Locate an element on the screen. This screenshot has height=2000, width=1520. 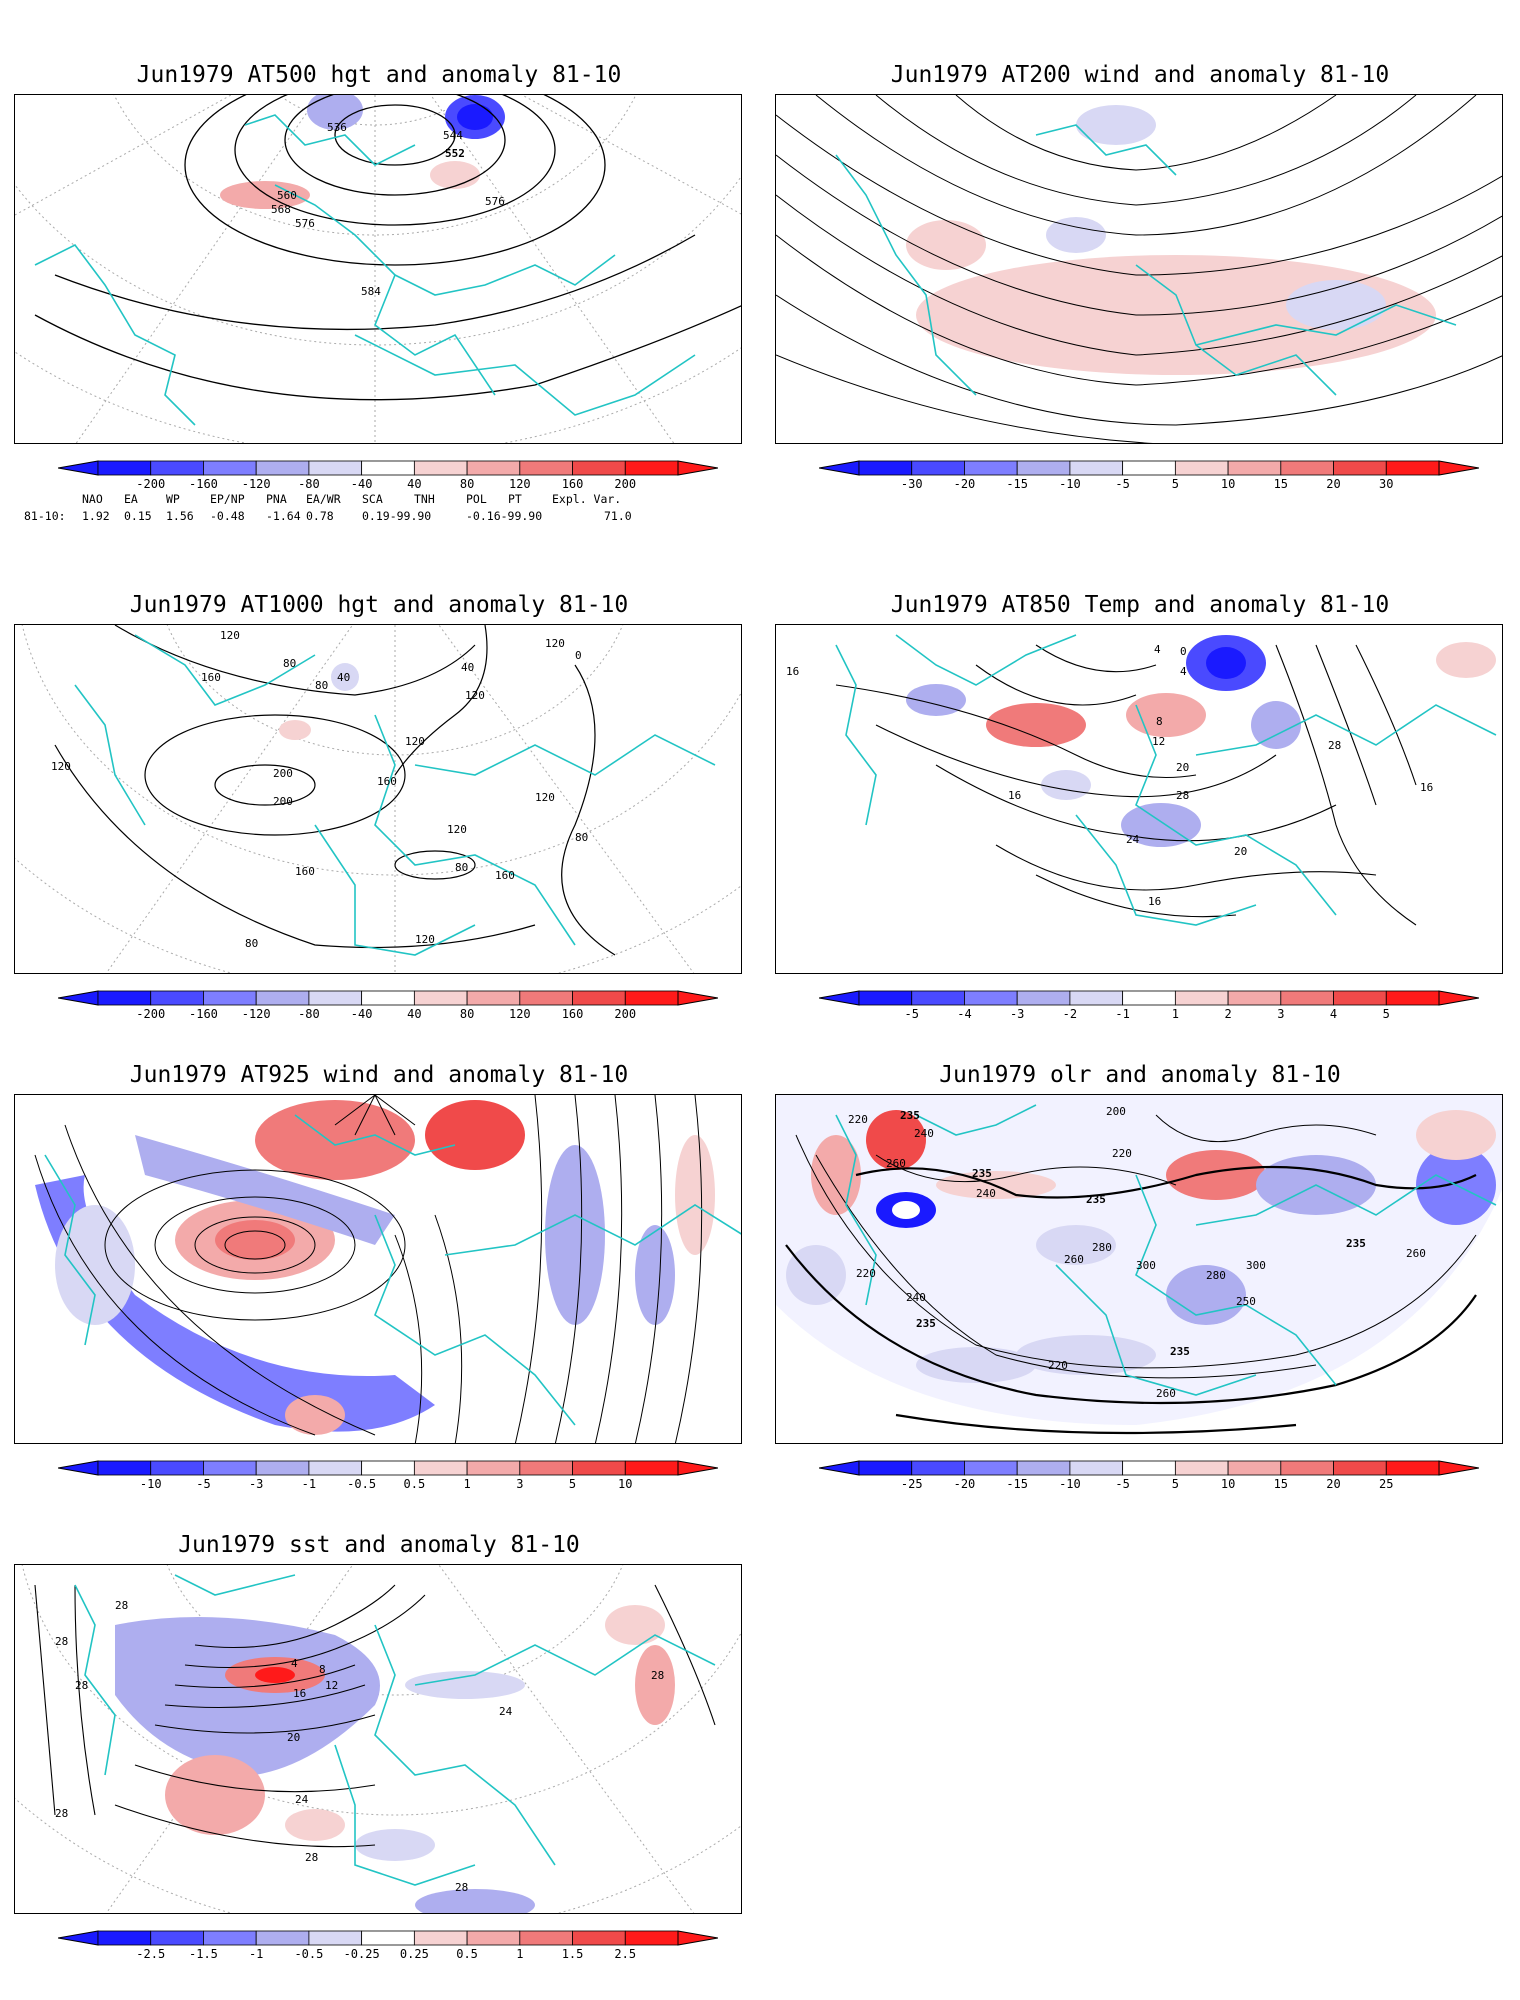
colorbar-tick-label: 0.5 is located at coordinates (414, 1484).